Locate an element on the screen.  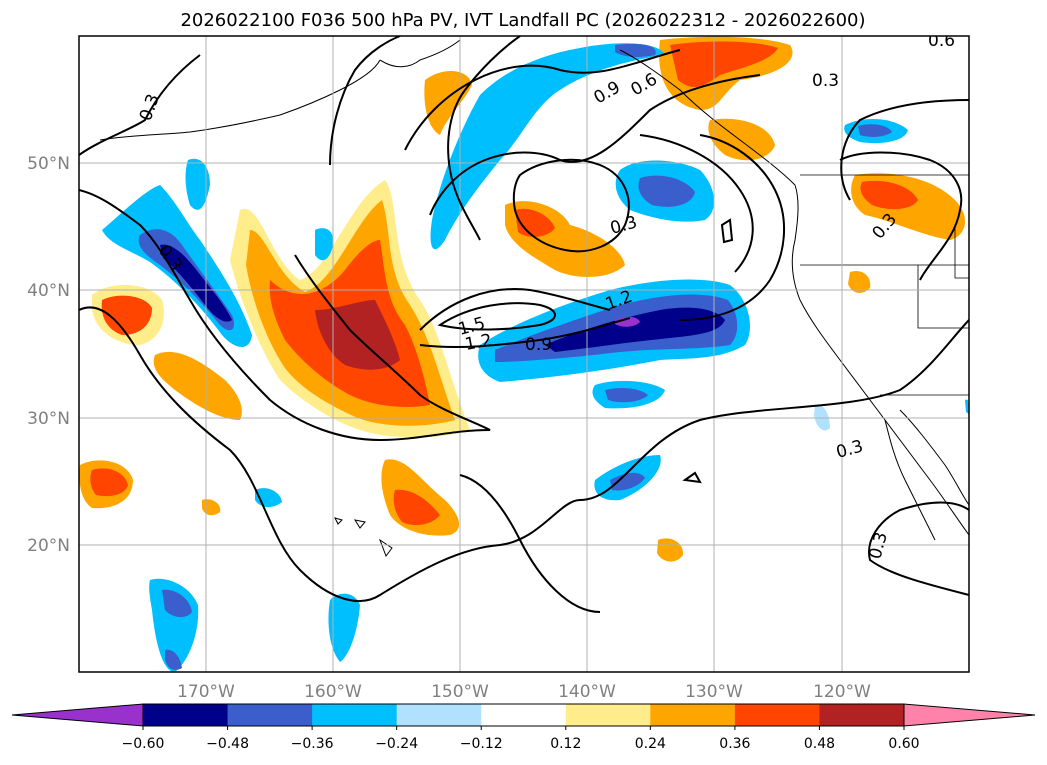
contour-center-loop is located at coordinates (571, 205).